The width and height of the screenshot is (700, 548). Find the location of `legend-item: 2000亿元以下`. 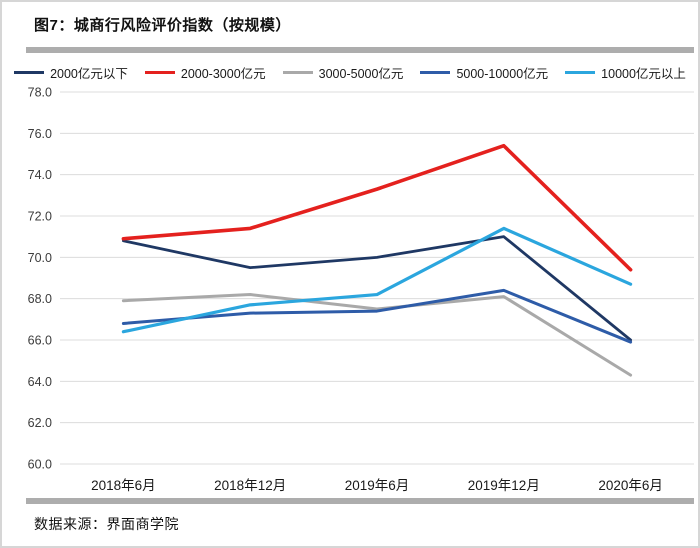

legend-item: 2000亿元以下 is located at coordinates (71, 72).